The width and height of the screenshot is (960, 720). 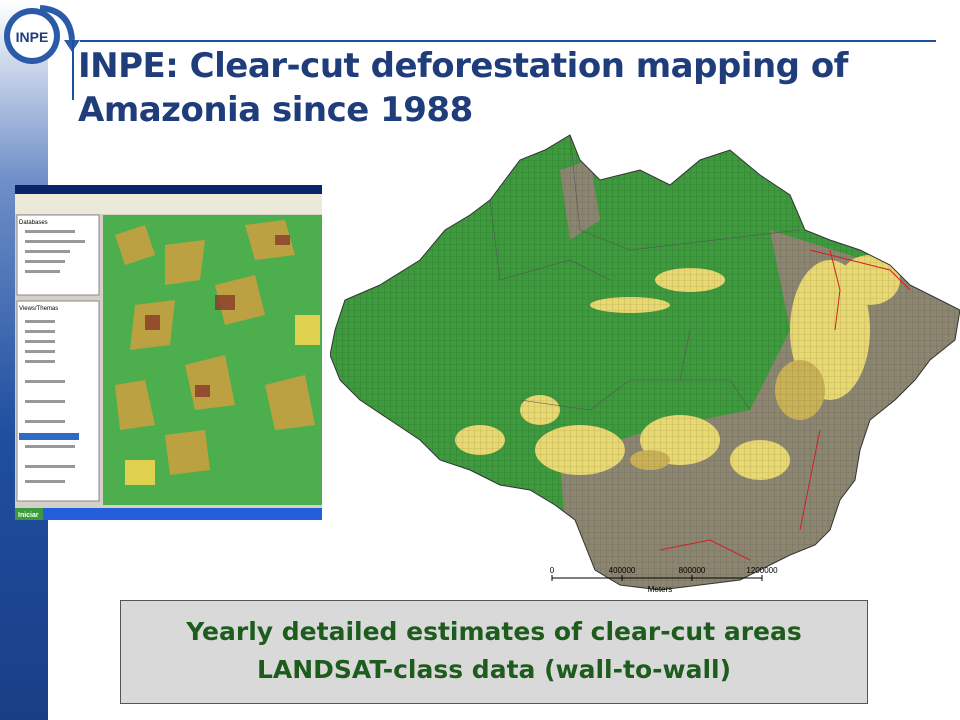 What do you see at coordinates (32, 37) in the screenshot?
I see `logo-text: INPE` at bounding box center [32, 37].